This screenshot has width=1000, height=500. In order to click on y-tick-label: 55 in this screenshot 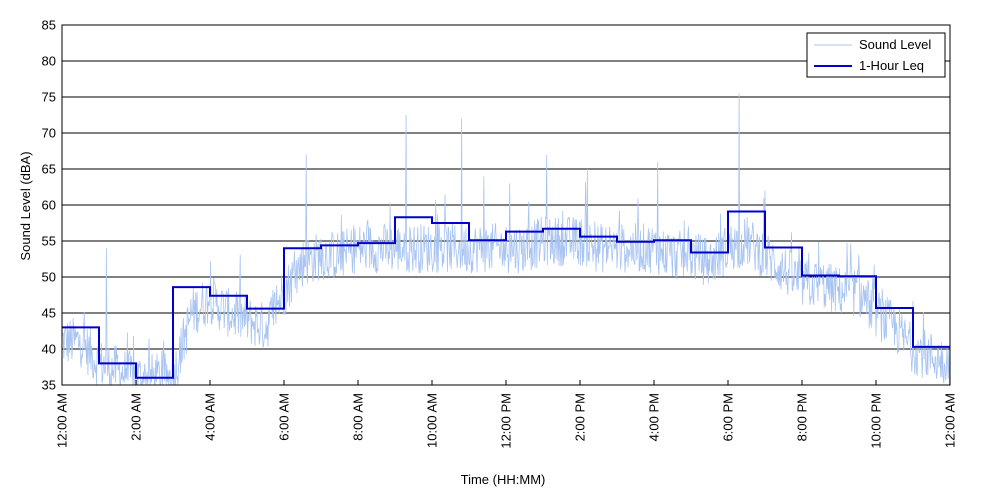, I will do `click(49, 241)`.